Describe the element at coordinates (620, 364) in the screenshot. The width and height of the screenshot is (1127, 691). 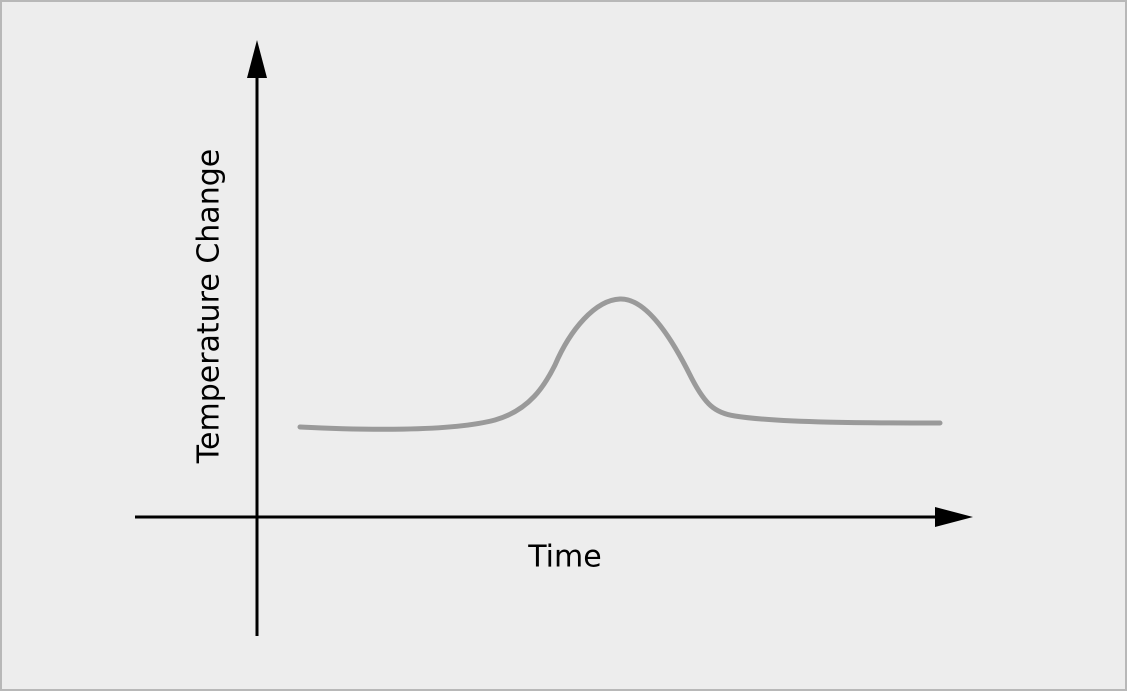
I see `temperature-curve` at that location.